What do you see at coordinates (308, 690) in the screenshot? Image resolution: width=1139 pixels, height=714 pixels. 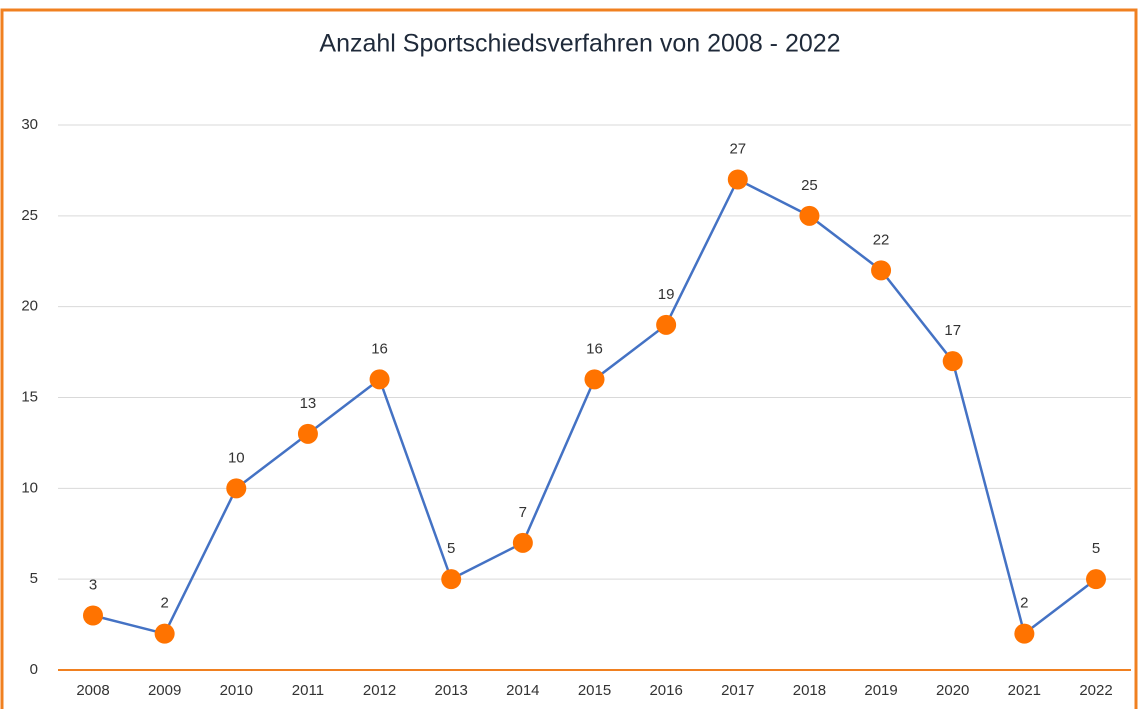 I see `x-tick-label: 2011` at bounding box center [308, 690].